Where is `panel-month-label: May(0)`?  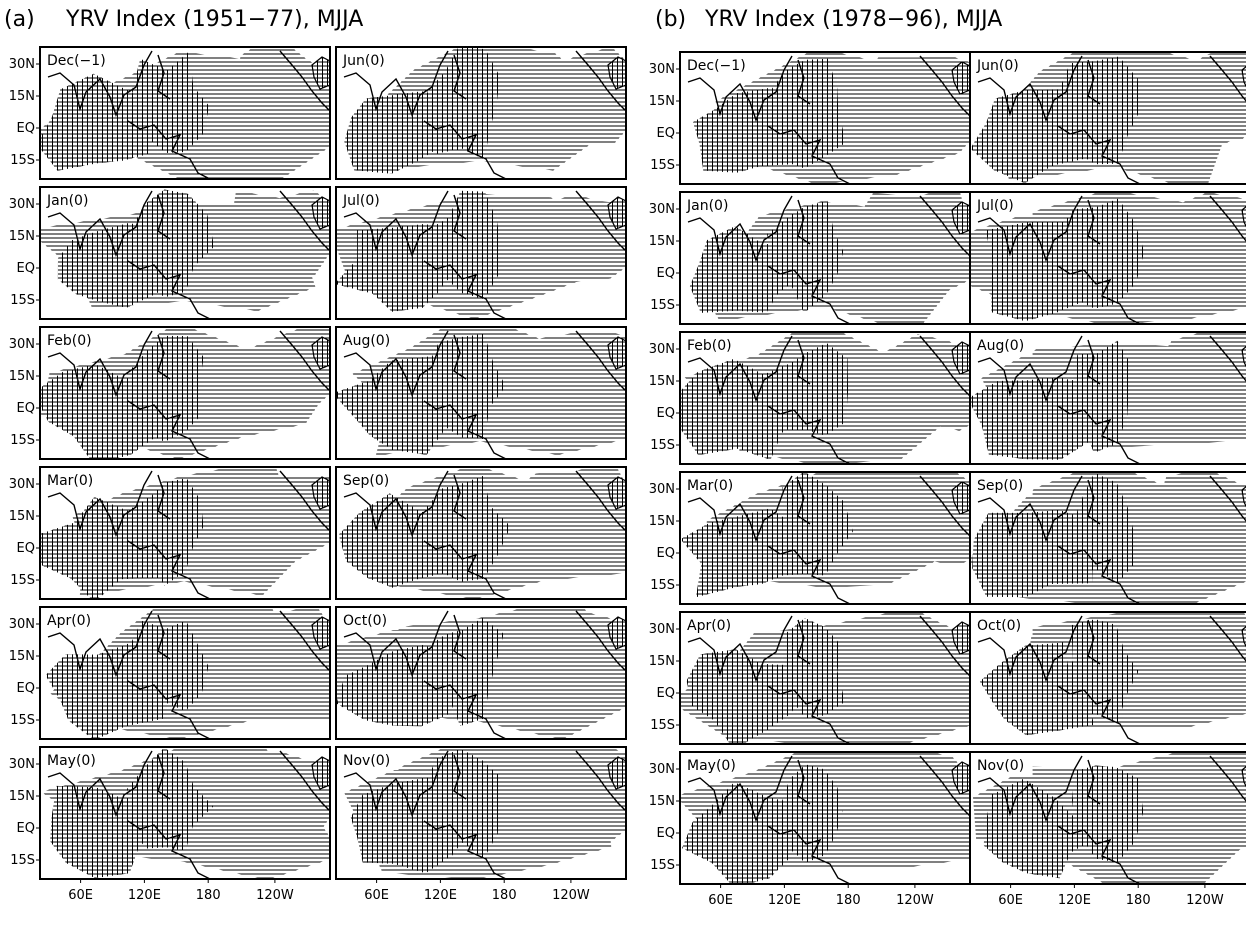 panel-month-label: May(0) is located at coordinates (71, 761).